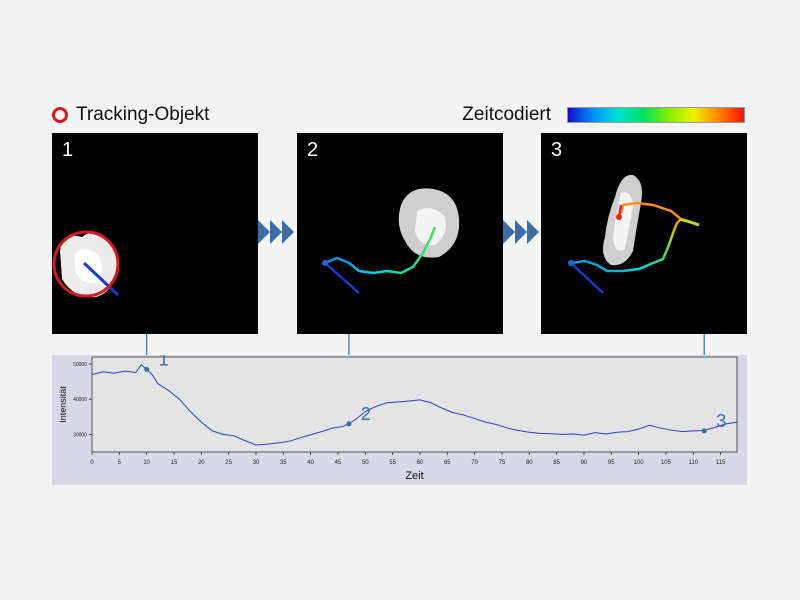 This screenshot has height=600, width=800. What do you see at coordinates (120, 463) in the screenshot?
I see `x-tick-label: 5` at bounding box center [120, 463].